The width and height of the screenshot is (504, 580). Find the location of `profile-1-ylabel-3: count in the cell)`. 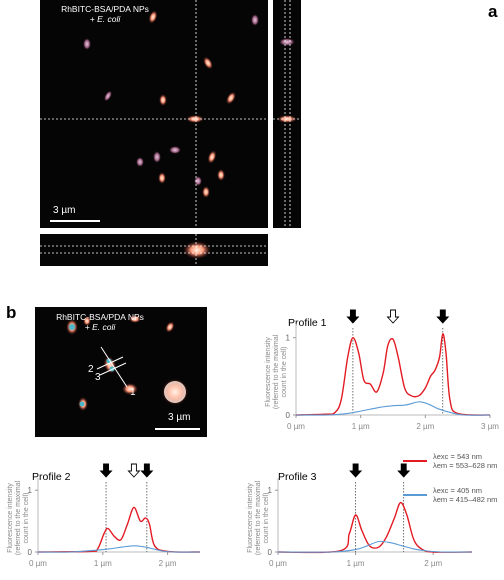

profile-1-ylabel-3: count in the cell) is located at coordinates (284, 372).